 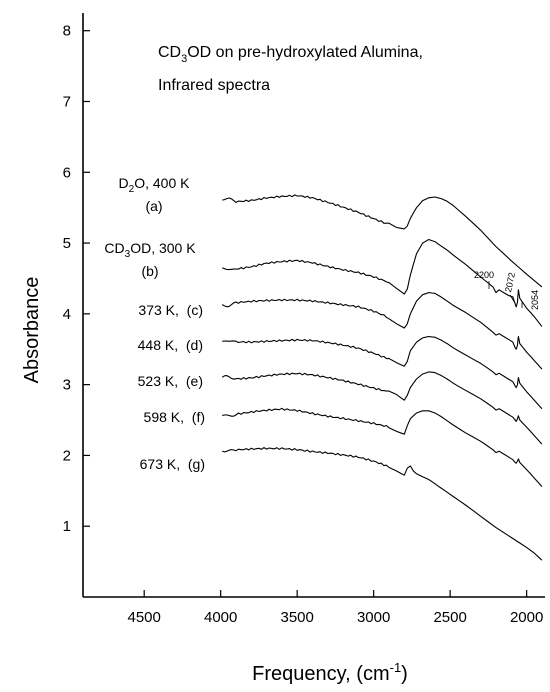 I want to click on series-line-d, so click(x=382, y=372).